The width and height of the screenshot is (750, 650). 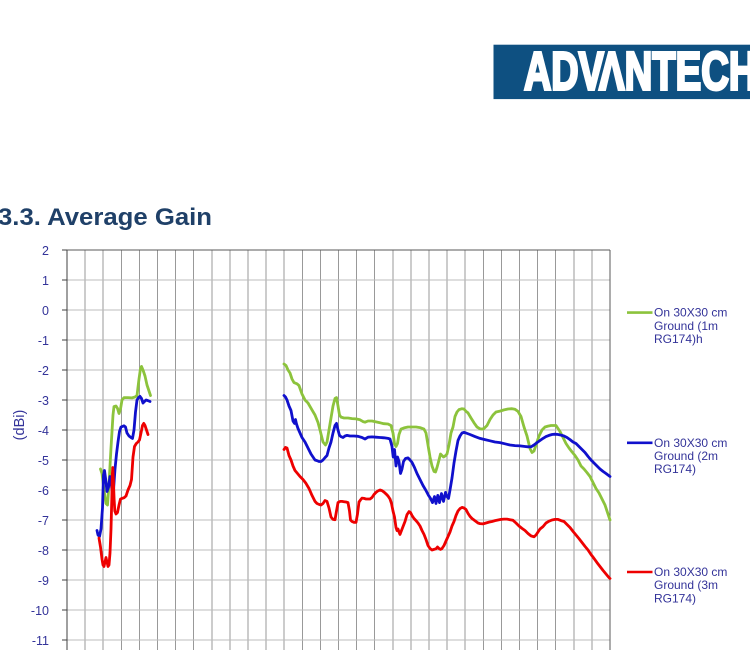 What do you see at coordinates (43, 431) in the screenshot?
I see `svg-text: -4` at bounding box center [43, 431].